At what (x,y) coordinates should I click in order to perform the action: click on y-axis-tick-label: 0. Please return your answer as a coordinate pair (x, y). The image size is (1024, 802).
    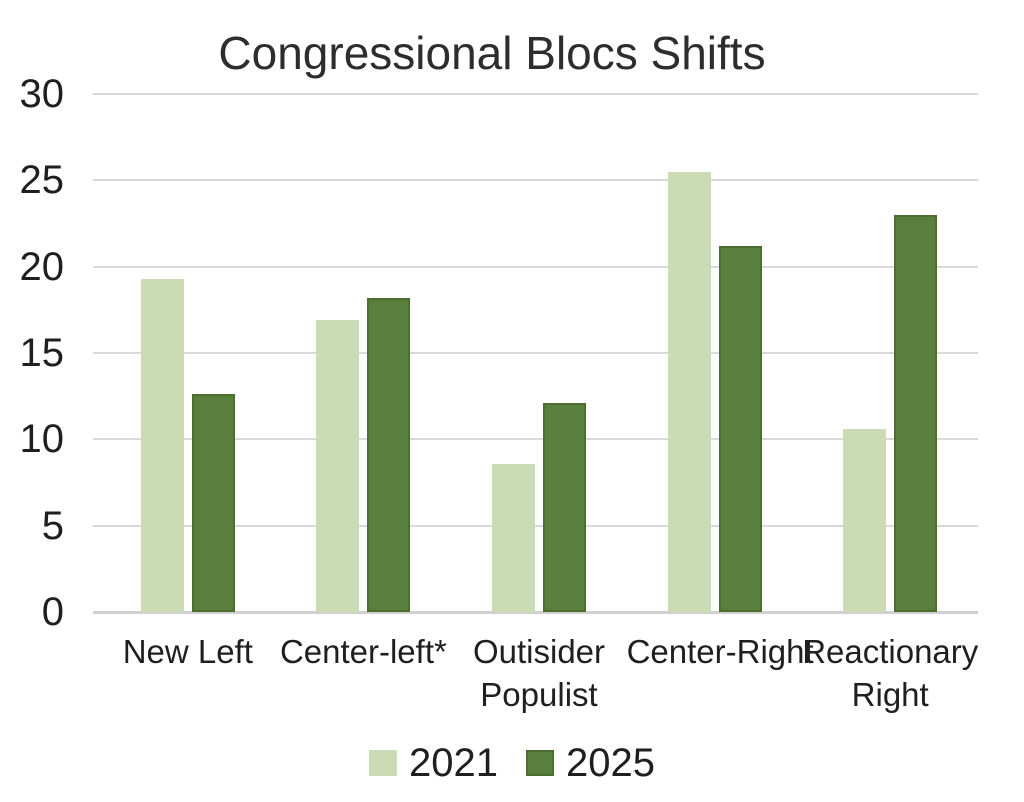
    Looking at the image, I should click on (52, 612).